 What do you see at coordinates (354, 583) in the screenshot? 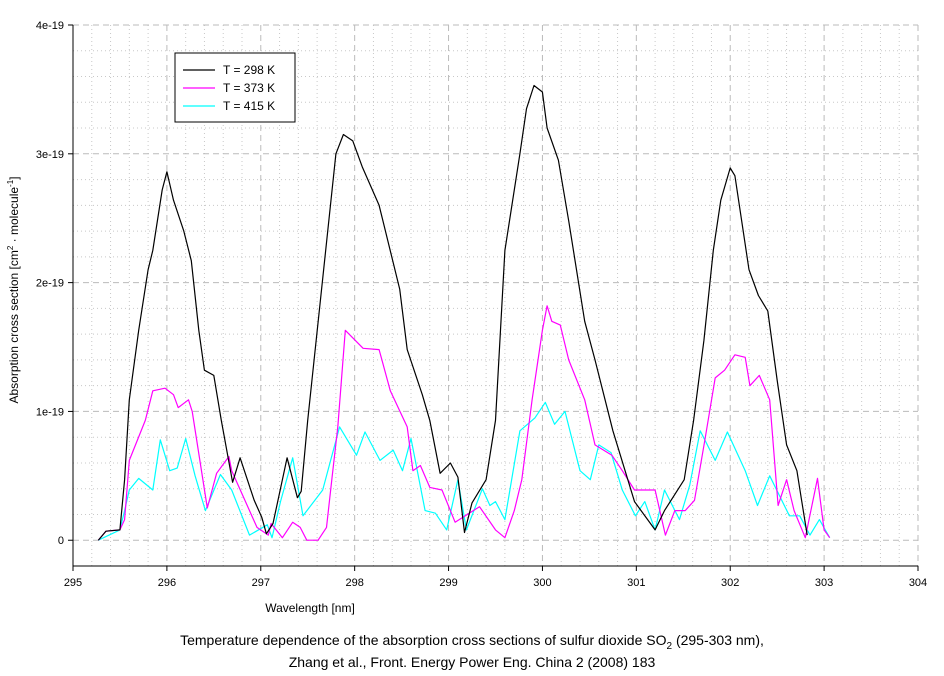
I see `x-tick-label: 298` at bounding box center [354, 583].